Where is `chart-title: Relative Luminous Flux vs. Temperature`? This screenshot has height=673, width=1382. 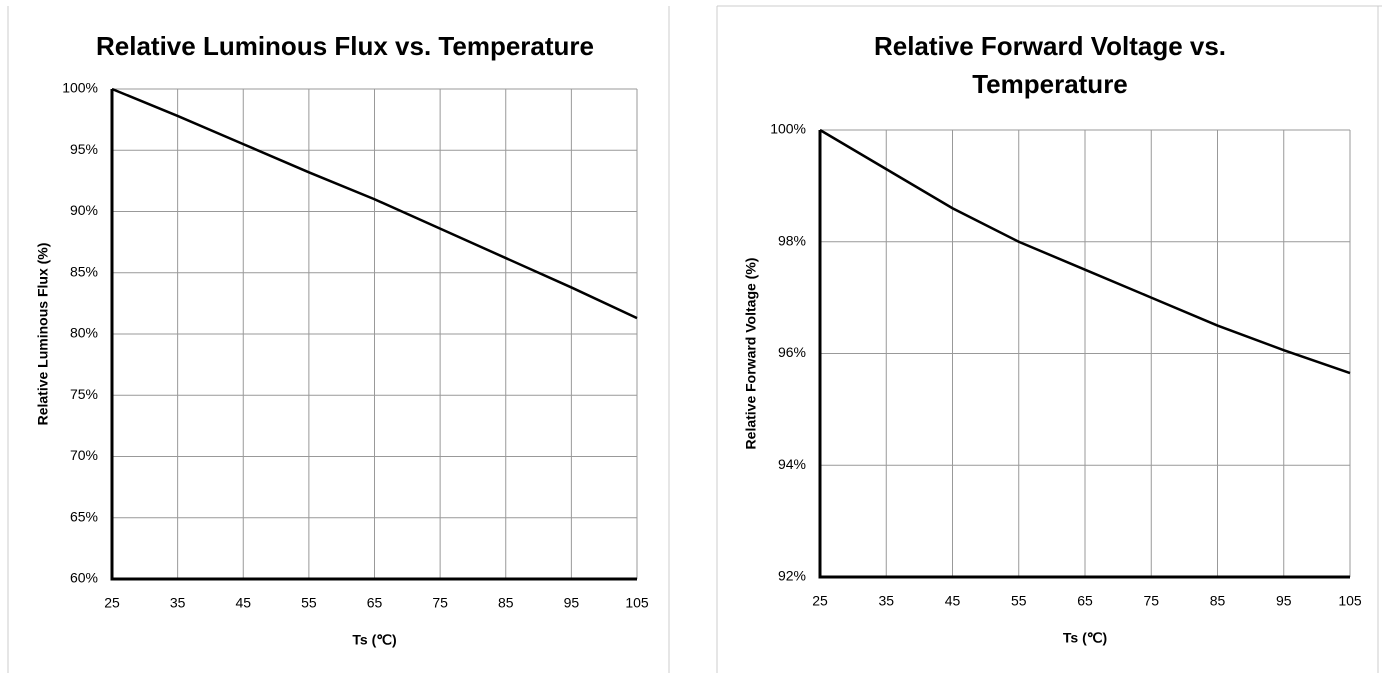 chart-title: Relative Luminous Flux vs. Temperature is located at coordinates (345, 46).